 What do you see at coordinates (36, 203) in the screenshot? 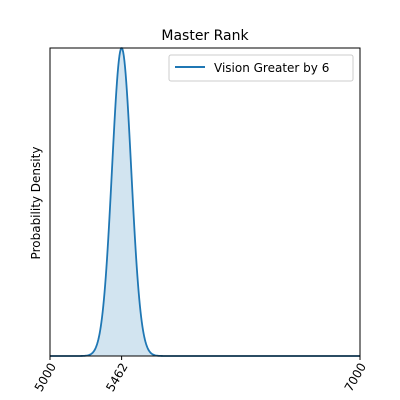
I see `y-axis-label: Probability Density` at bounding box center [36, 203].